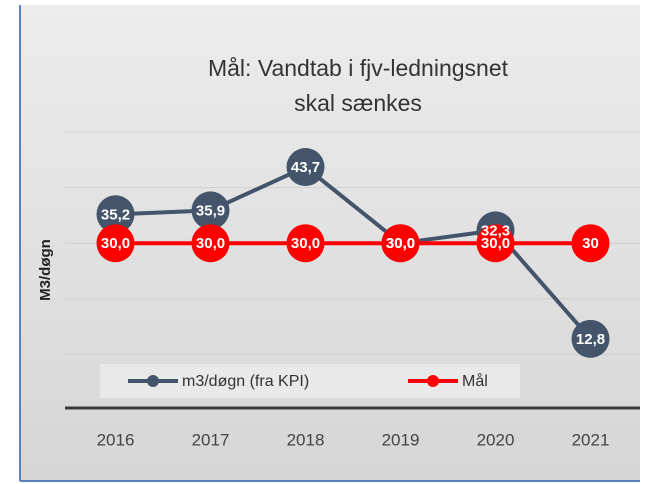 This screenshot has height=484, width=662. What do you see at coordinates (306, 439) in the screenshot?
I see `x-tick-label: 2018` at bounding box center [306, 439].